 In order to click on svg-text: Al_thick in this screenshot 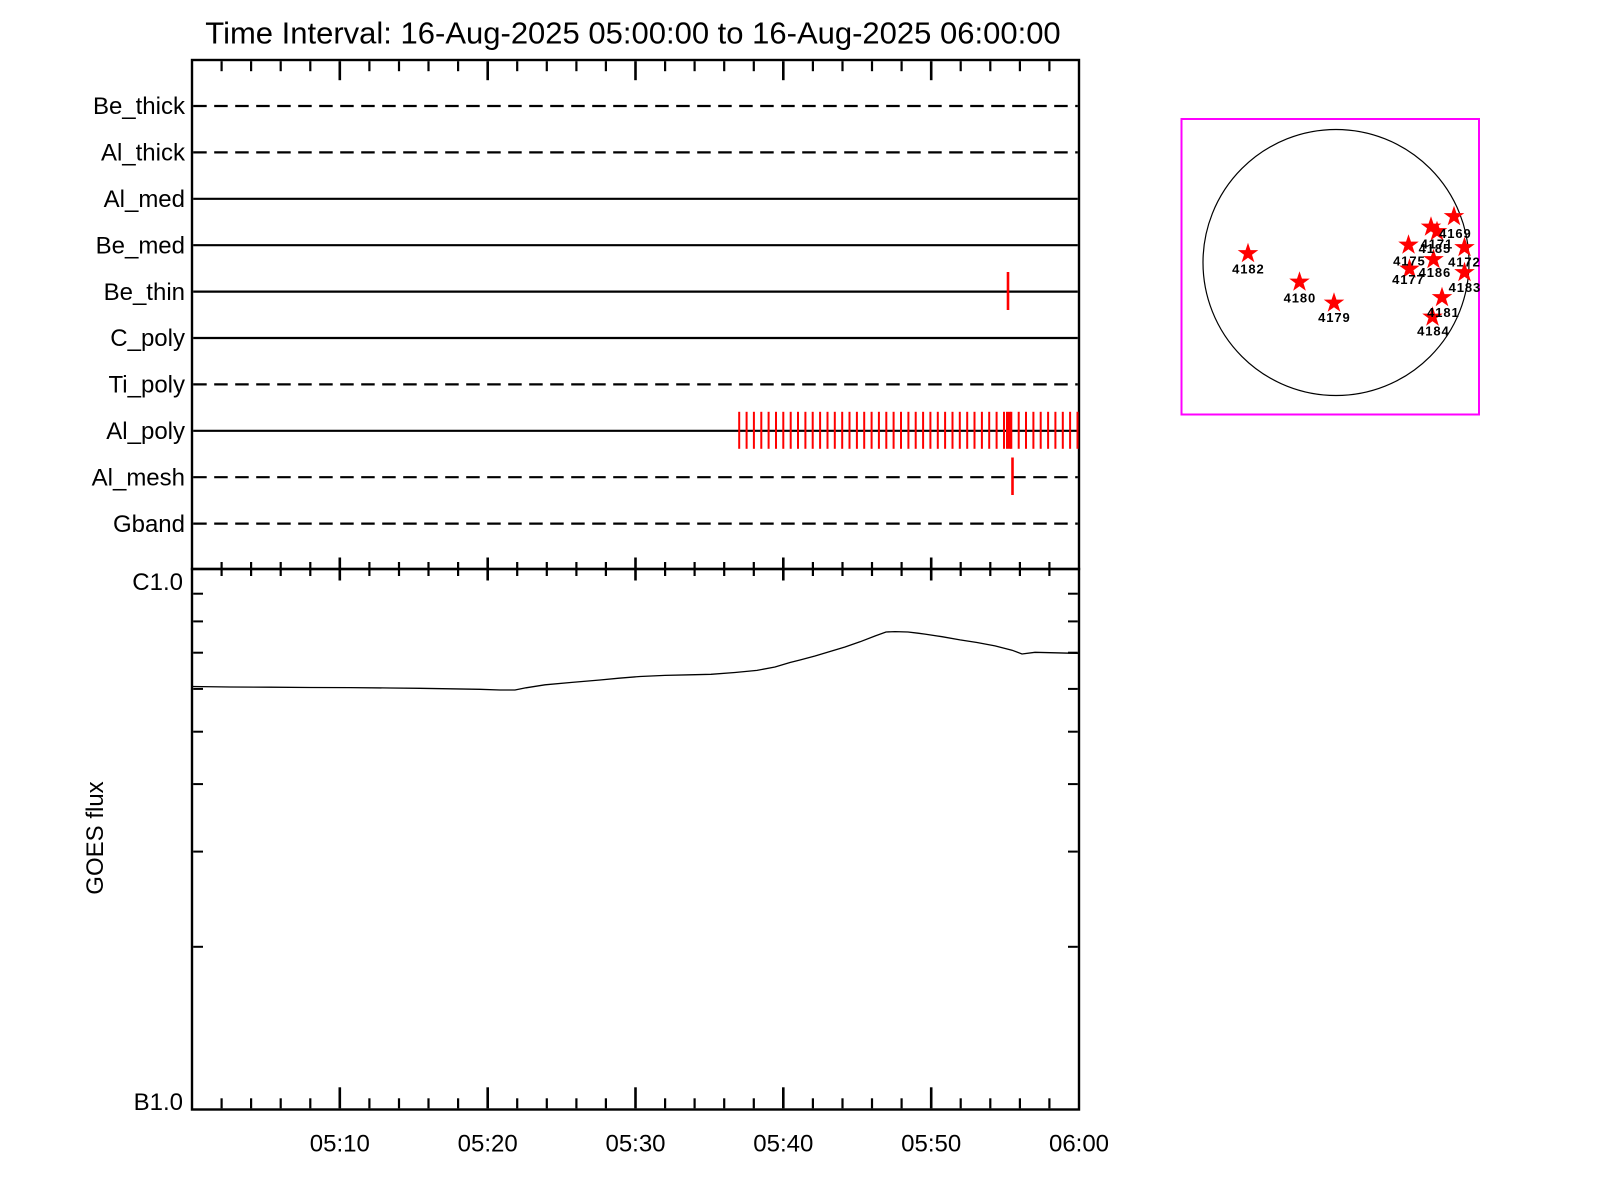, I will do `click(143, 153)`.